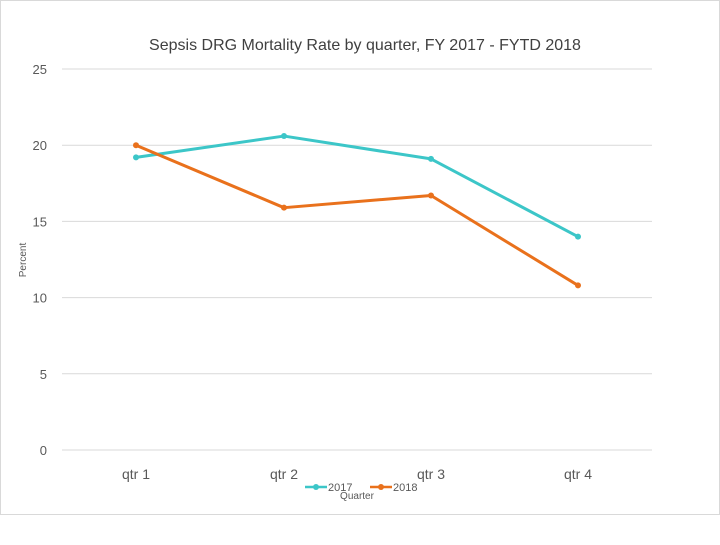  I want to click on y-tick-label: 25, so click(40, 69).